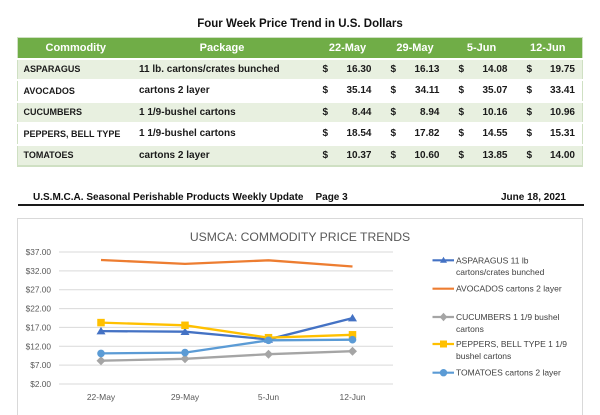  What do you see at coordinates (39, 309) in the screenshot?
I see `svg-text: $22.00` at bounding box center [39, 309].